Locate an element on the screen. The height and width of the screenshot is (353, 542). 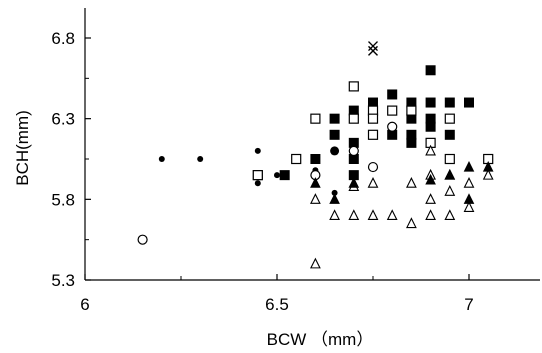
x-tick-label: 6 is located at coordinates (84, 304).